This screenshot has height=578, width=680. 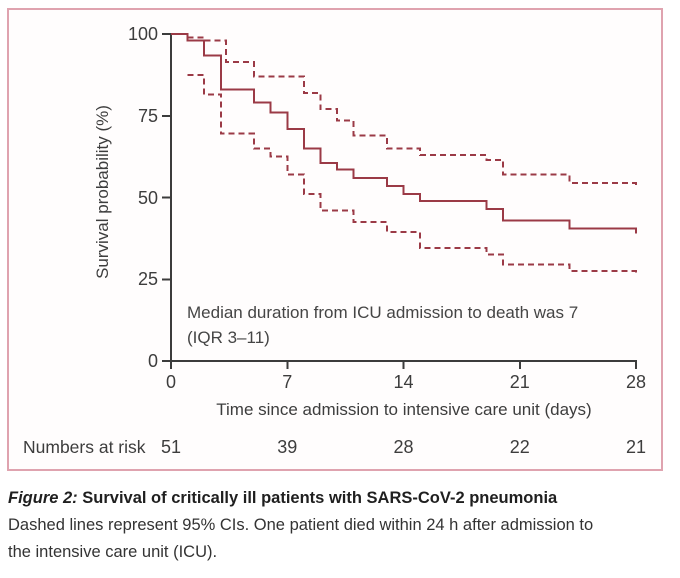 I want to click on x-tick-label: 7, so click(x=287, y=382).